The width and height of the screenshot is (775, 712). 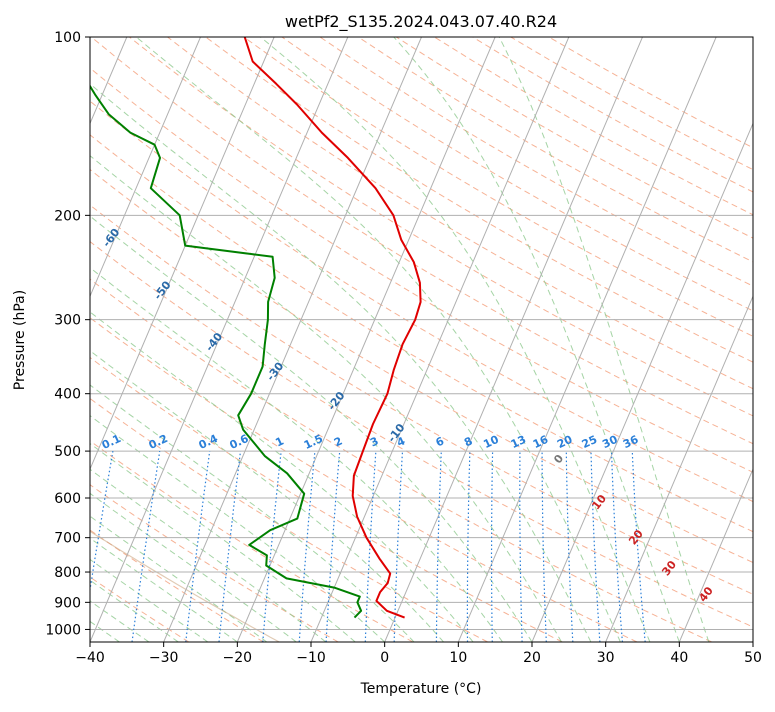 I want to click on isotherm-label: -20, so click(x=336, y=401).